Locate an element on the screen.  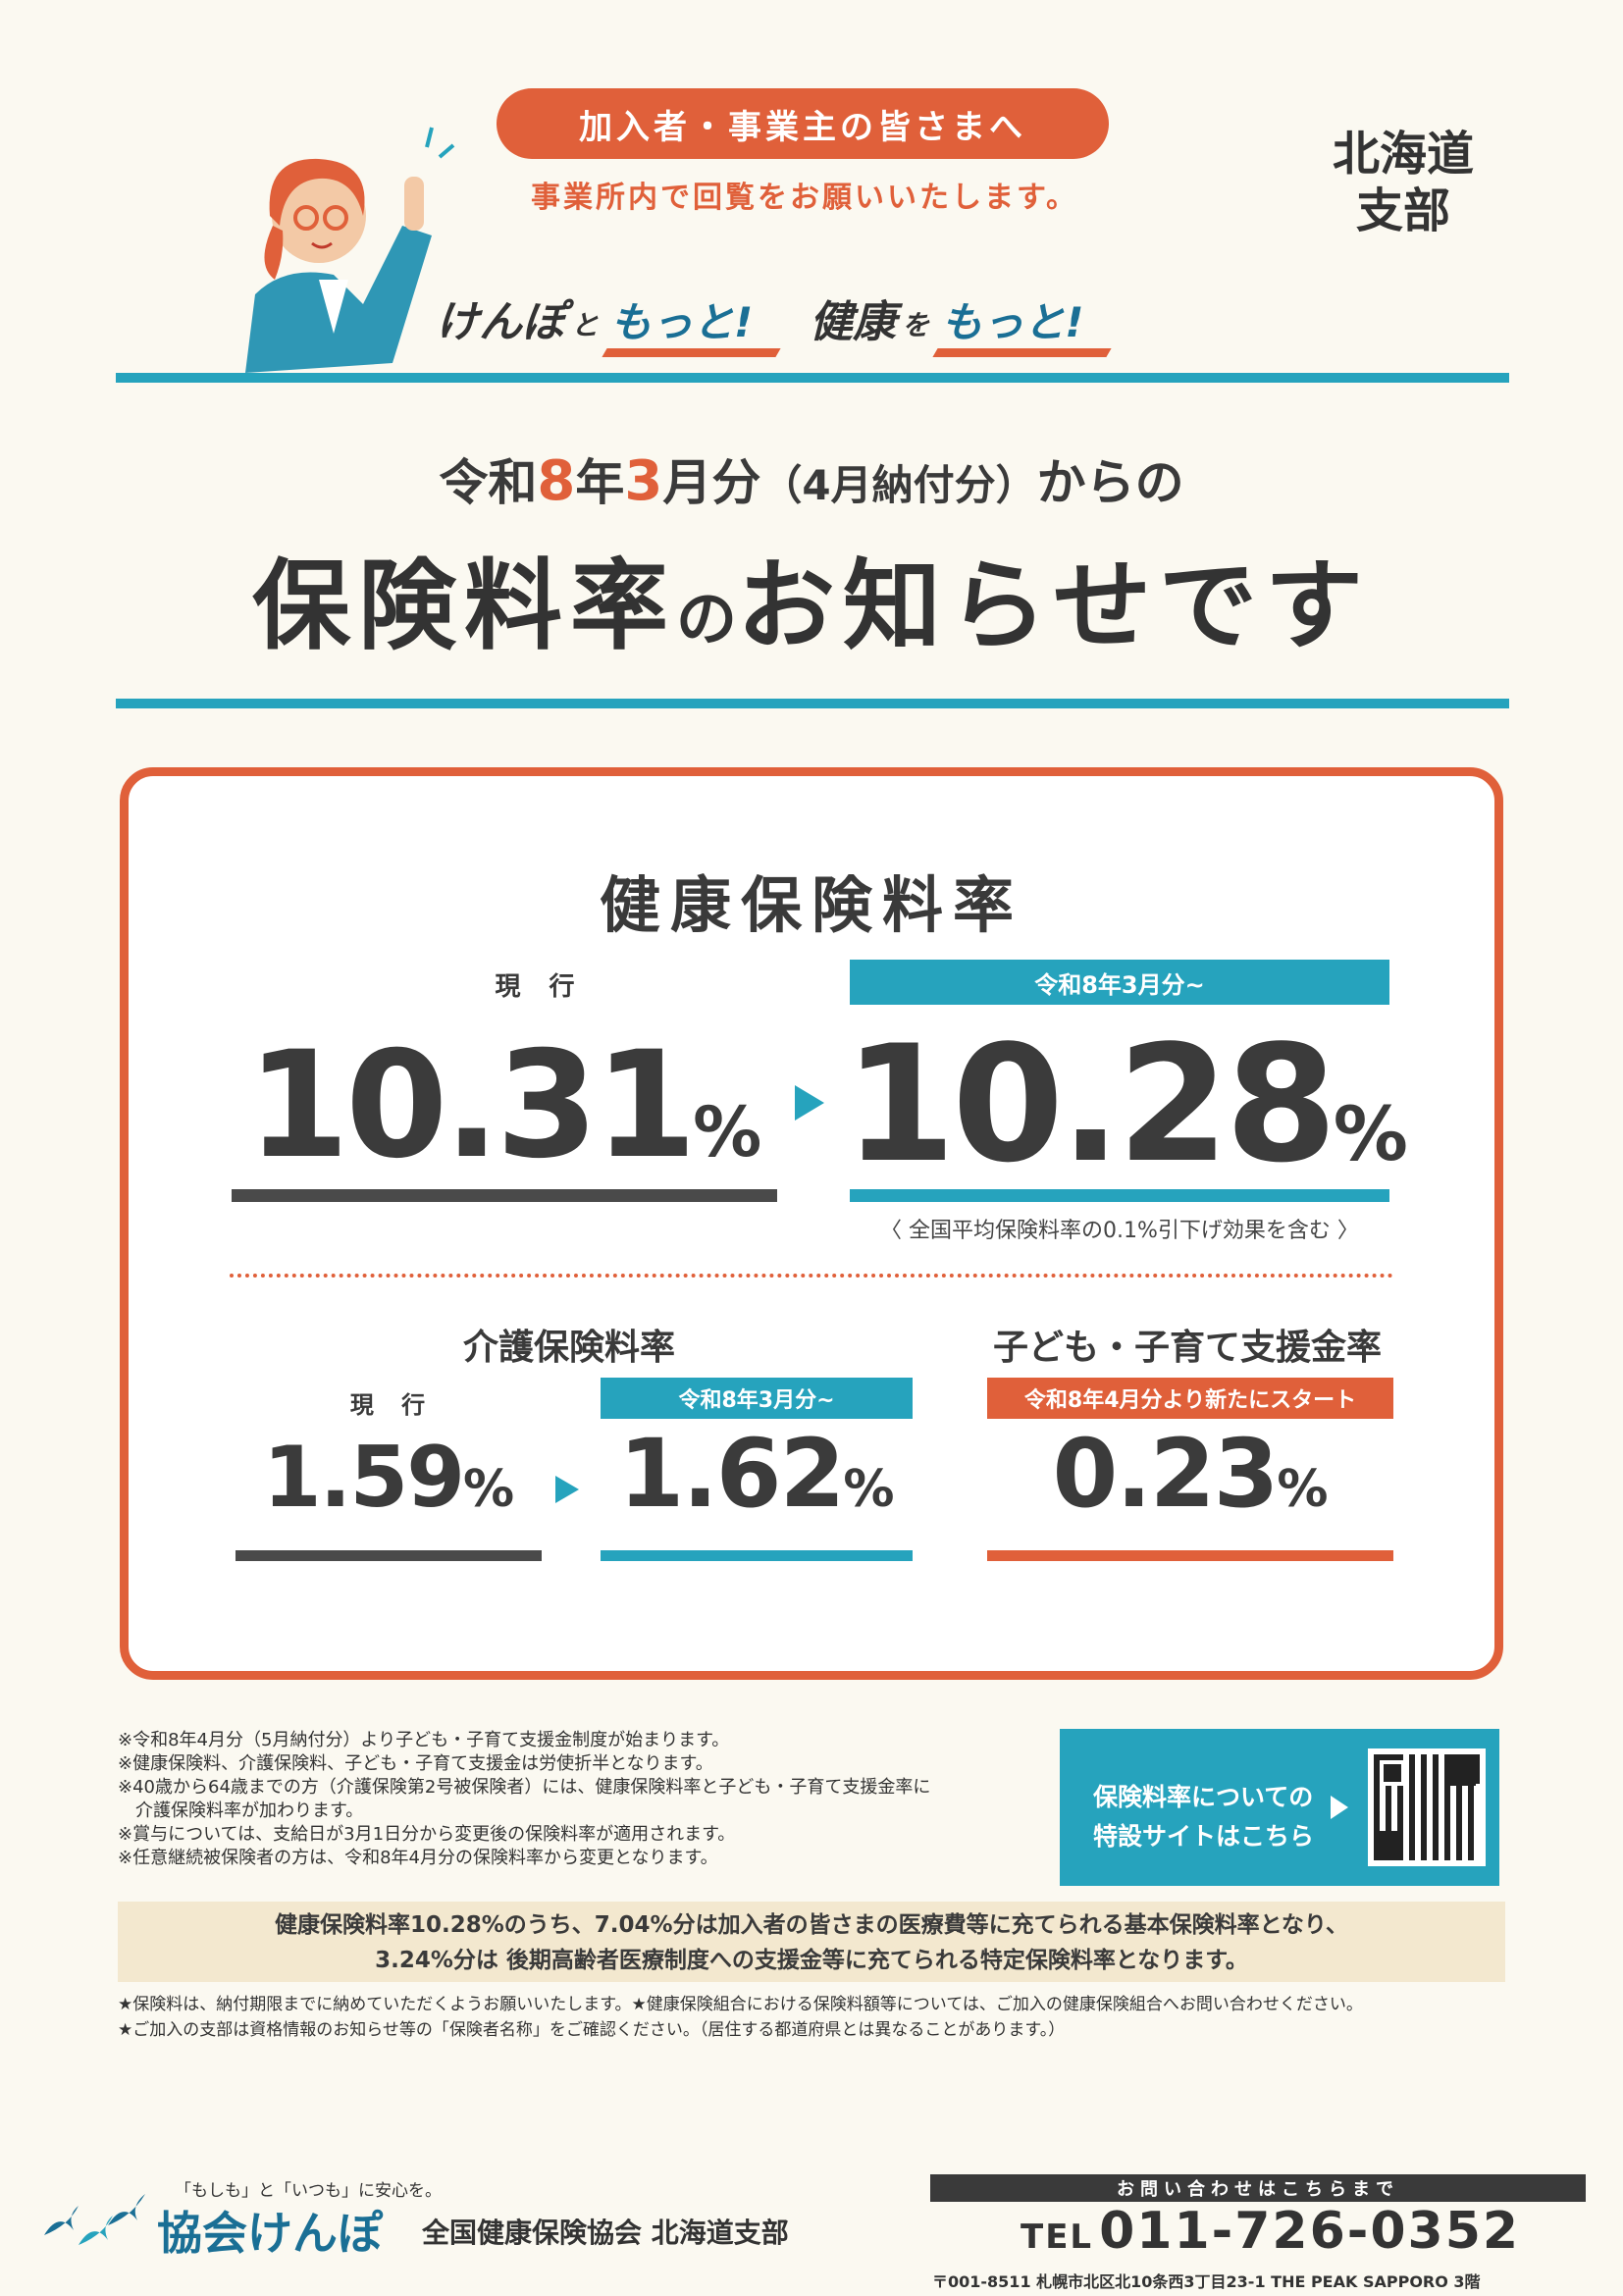
organization-name: 全国健康保険協会 北海道支部 is located at coordinates (605, 2233).